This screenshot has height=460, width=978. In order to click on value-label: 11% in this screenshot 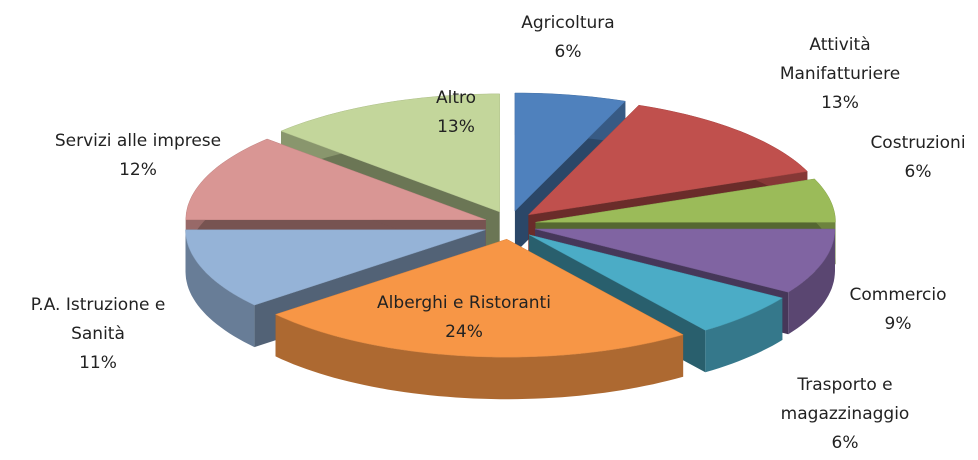, I will do `click(98, 363)`.